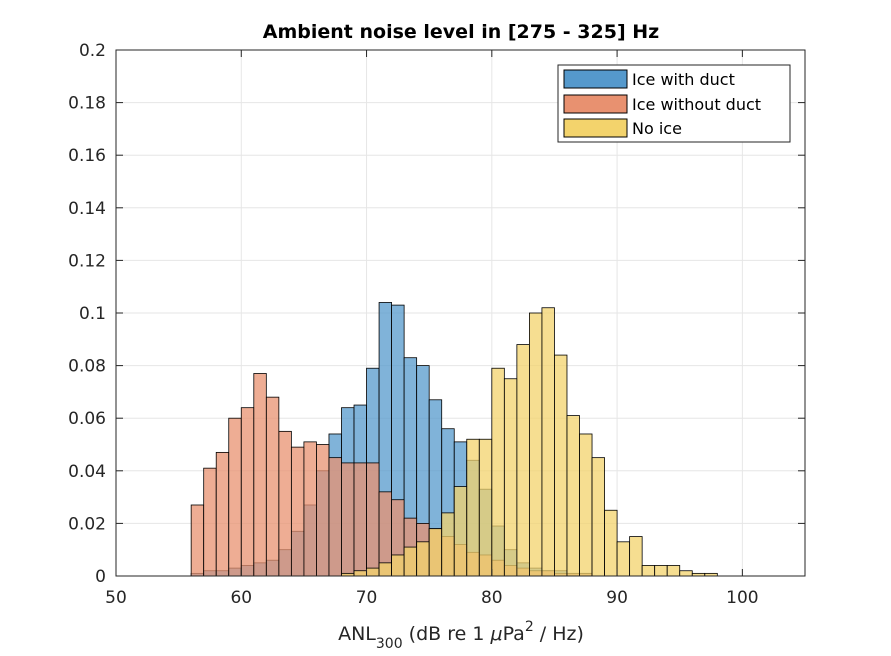  What do you see at coordinates (461, 32) in the screenshot?
I see `chart-title: Ambient noise level in [275 - 325] Hz` at bounding box center [461, 32].